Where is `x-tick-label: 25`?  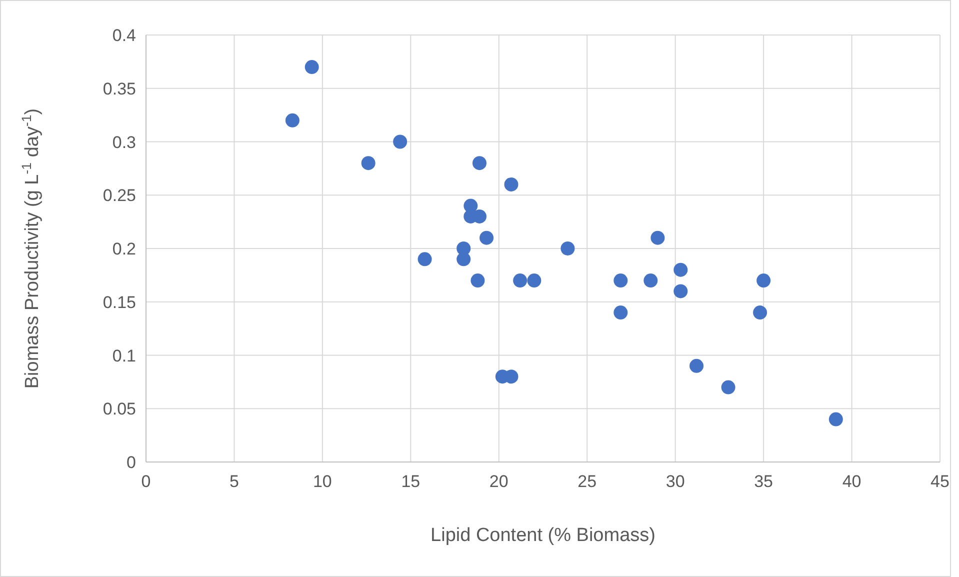
x-tick-label: 25 is located at coordinates (587, 481).